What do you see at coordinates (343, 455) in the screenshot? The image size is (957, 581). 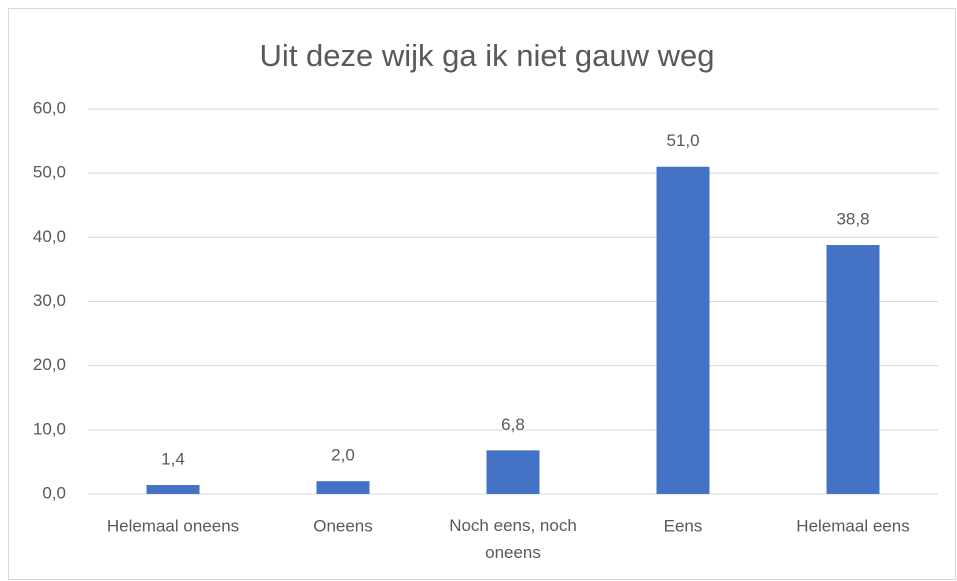 I see `data-label: 2,0` at bounding box center [343, 455].